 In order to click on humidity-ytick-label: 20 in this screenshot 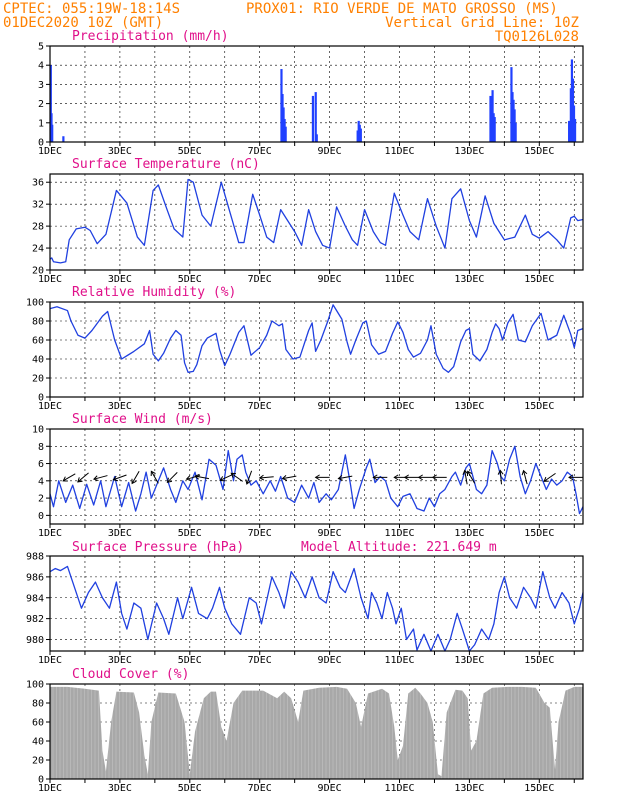, I will do `click(38, 379)`.